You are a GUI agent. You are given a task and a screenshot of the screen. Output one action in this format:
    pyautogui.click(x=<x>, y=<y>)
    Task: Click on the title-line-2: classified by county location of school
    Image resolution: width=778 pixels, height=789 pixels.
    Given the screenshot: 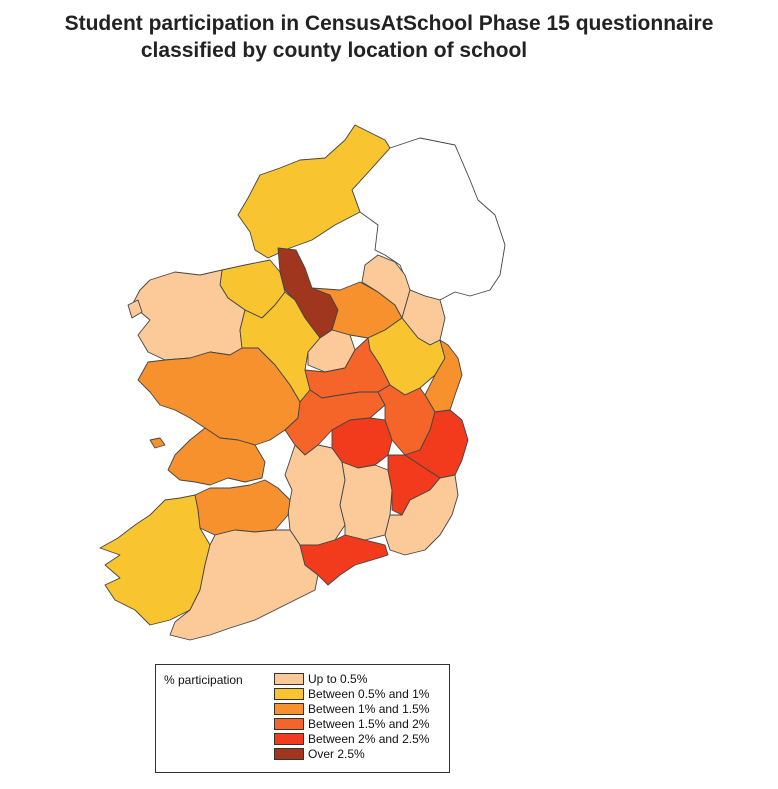 What is the action you would take?
    pyautogui.click(x=334, y=50)
    